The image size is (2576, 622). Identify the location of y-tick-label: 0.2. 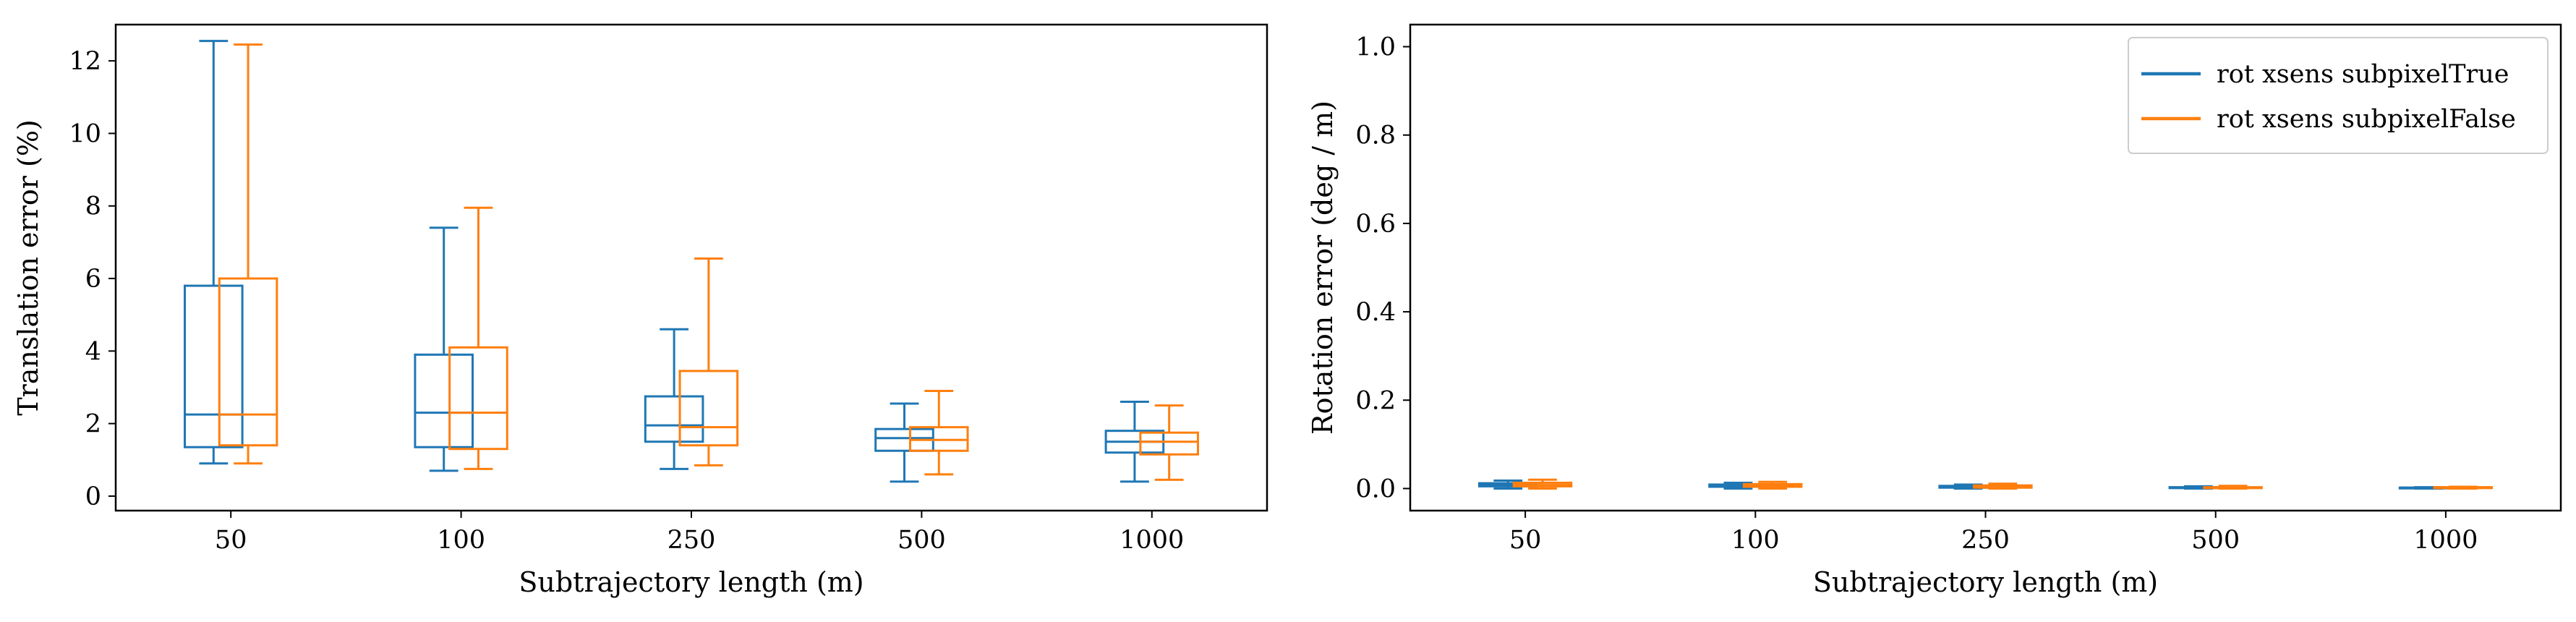
(1375, 400).